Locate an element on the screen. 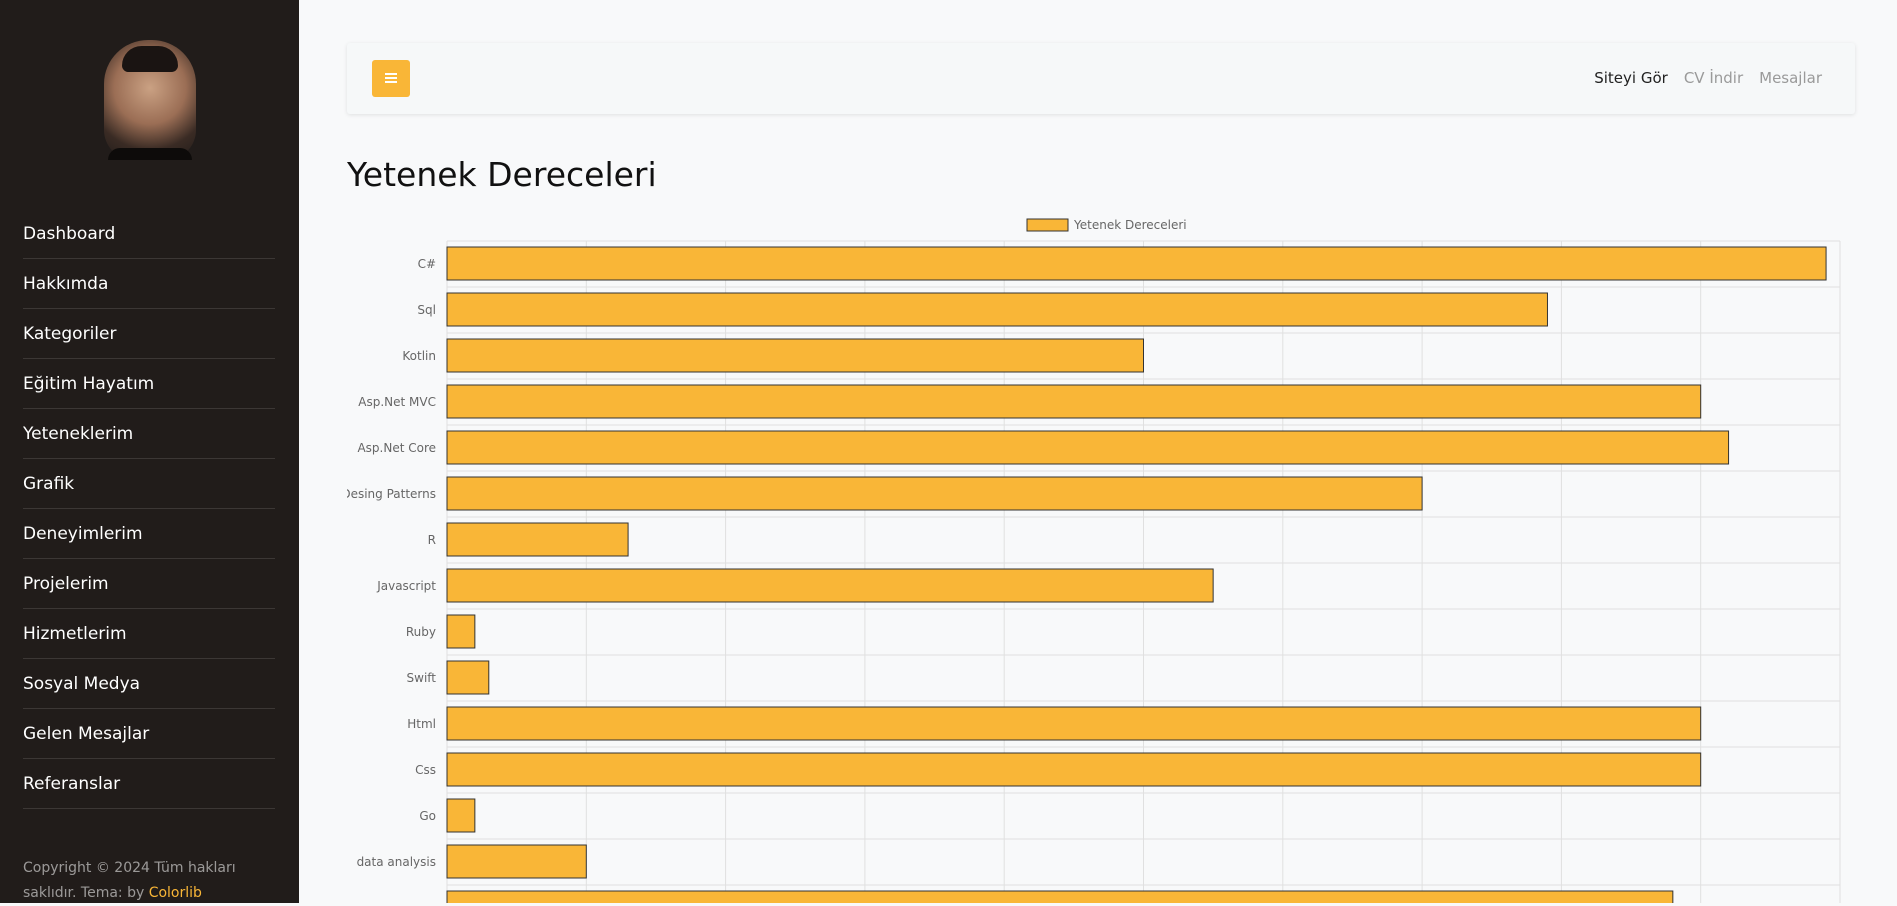 The width and height of the screenshot is (1897, 906). sidebar-item-kategoriler: Kategoriler is located at coordinates (149, 334).